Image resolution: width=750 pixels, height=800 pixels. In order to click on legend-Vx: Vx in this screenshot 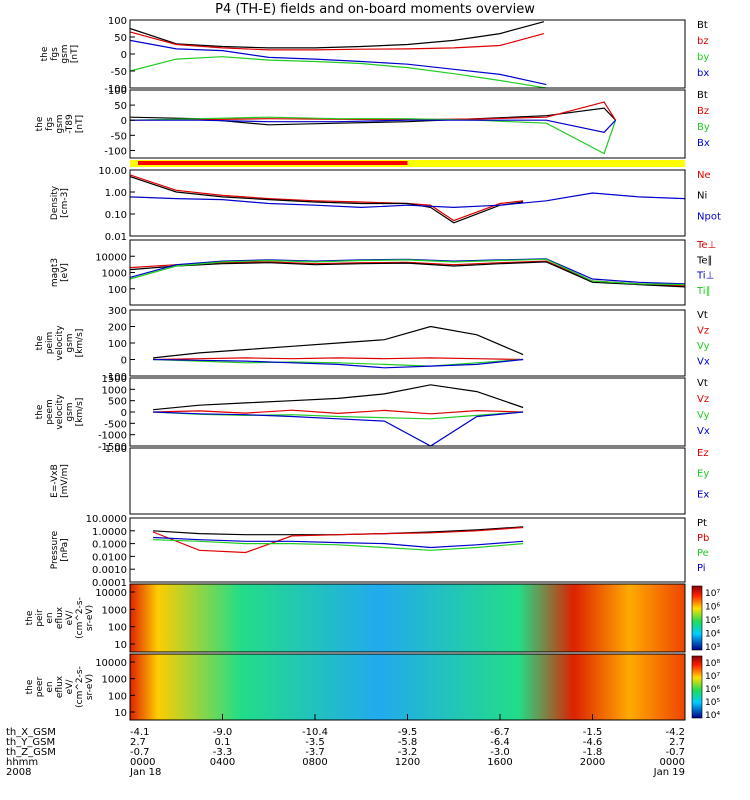, I will do `click(703, 431)`.